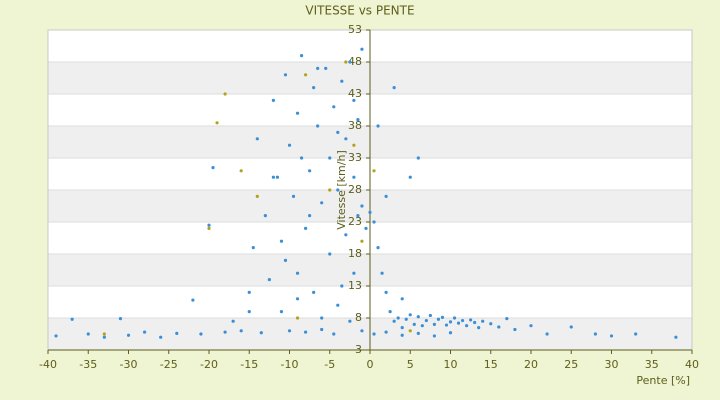 Image resolution: width=720 pixels, height=400 pixels. Describe the element at coordinates (692, 364) in the screenshot. I see `x-tick-label: 40` at that location.